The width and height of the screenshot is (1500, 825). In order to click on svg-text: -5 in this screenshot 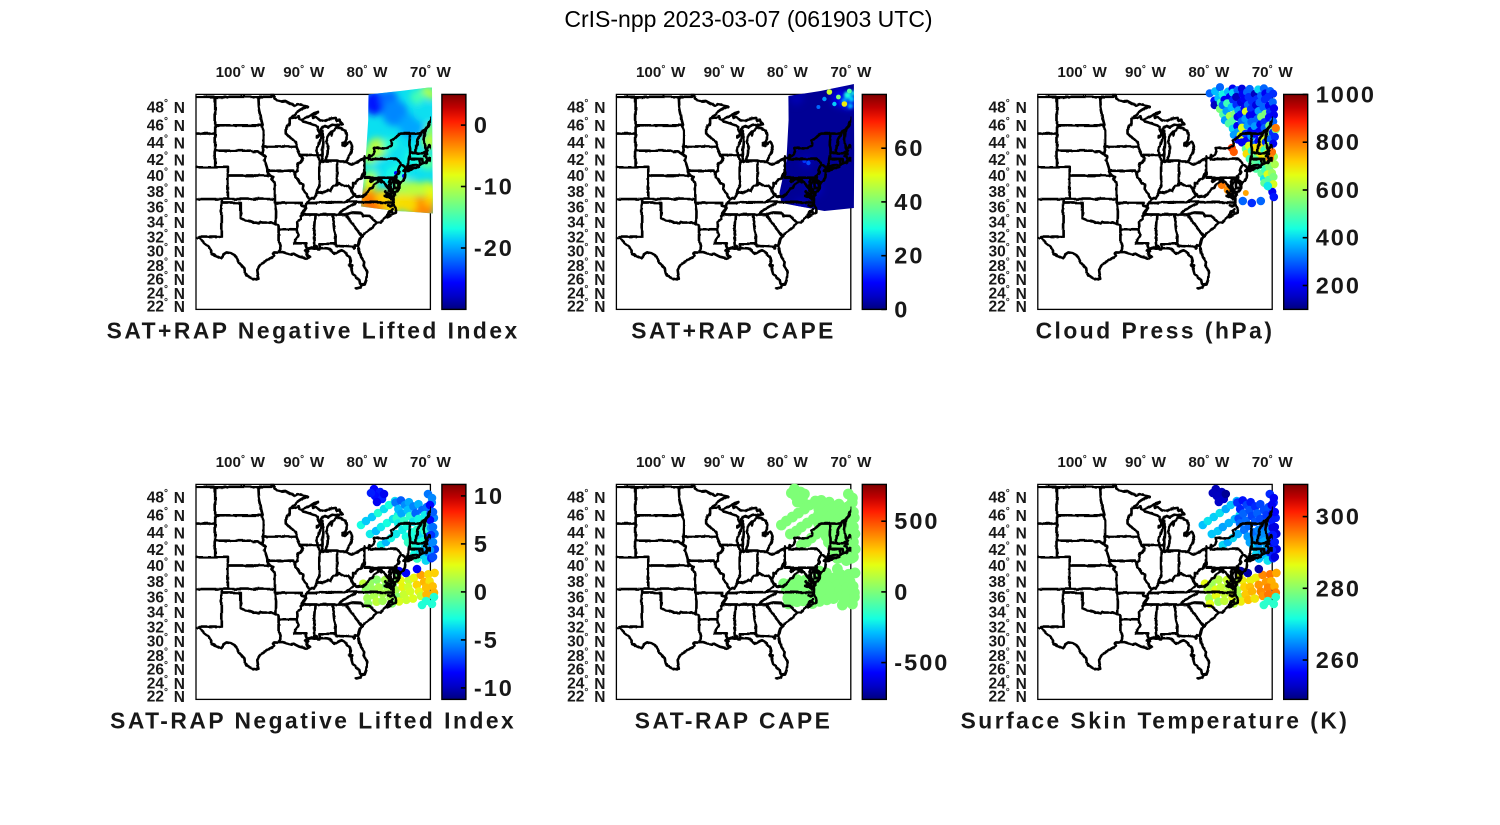, I will do `click(486, 640)`.